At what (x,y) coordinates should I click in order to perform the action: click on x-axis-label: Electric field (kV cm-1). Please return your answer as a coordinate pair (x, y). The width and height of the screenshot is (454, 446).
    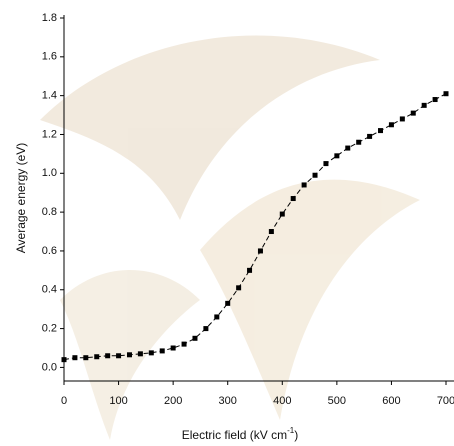
    Looking at the image, I should click on (240, 434).